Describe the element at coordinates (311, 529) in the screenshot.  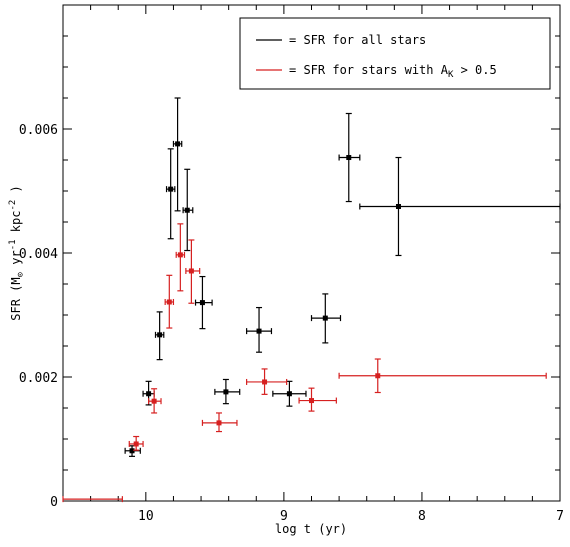
I see `x-axis-label: log t (yr)` at that location.